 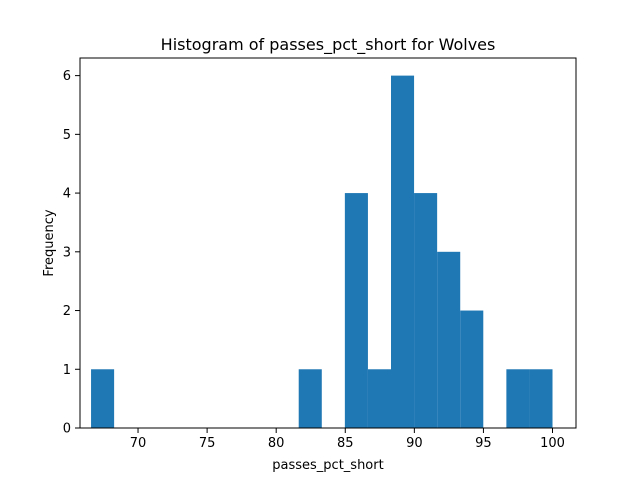 What do you see at coordinates (71, 253) in the screenshot?
I see `y-axis: 0 1 2 3 4 5 6` at bounding box center [71, 253].